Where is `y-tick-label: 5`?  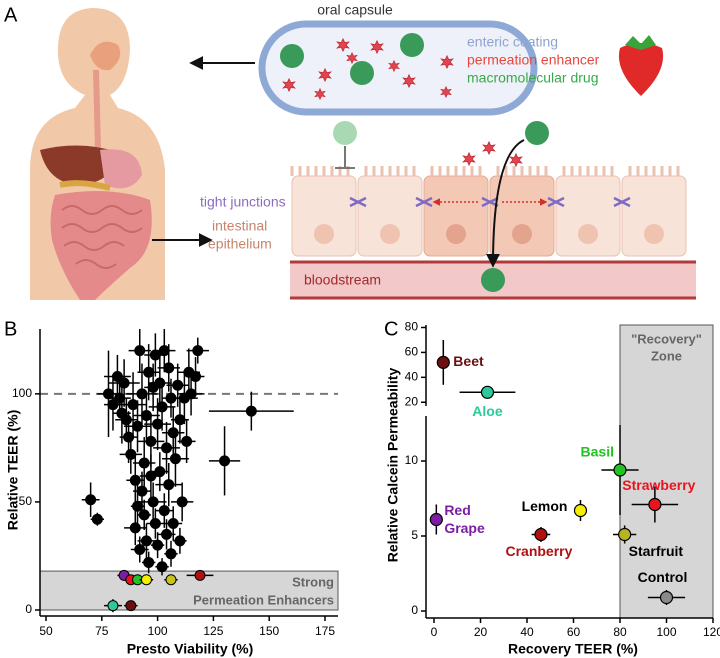 y-tick-label: 5 is located at coordinates (414, 535).